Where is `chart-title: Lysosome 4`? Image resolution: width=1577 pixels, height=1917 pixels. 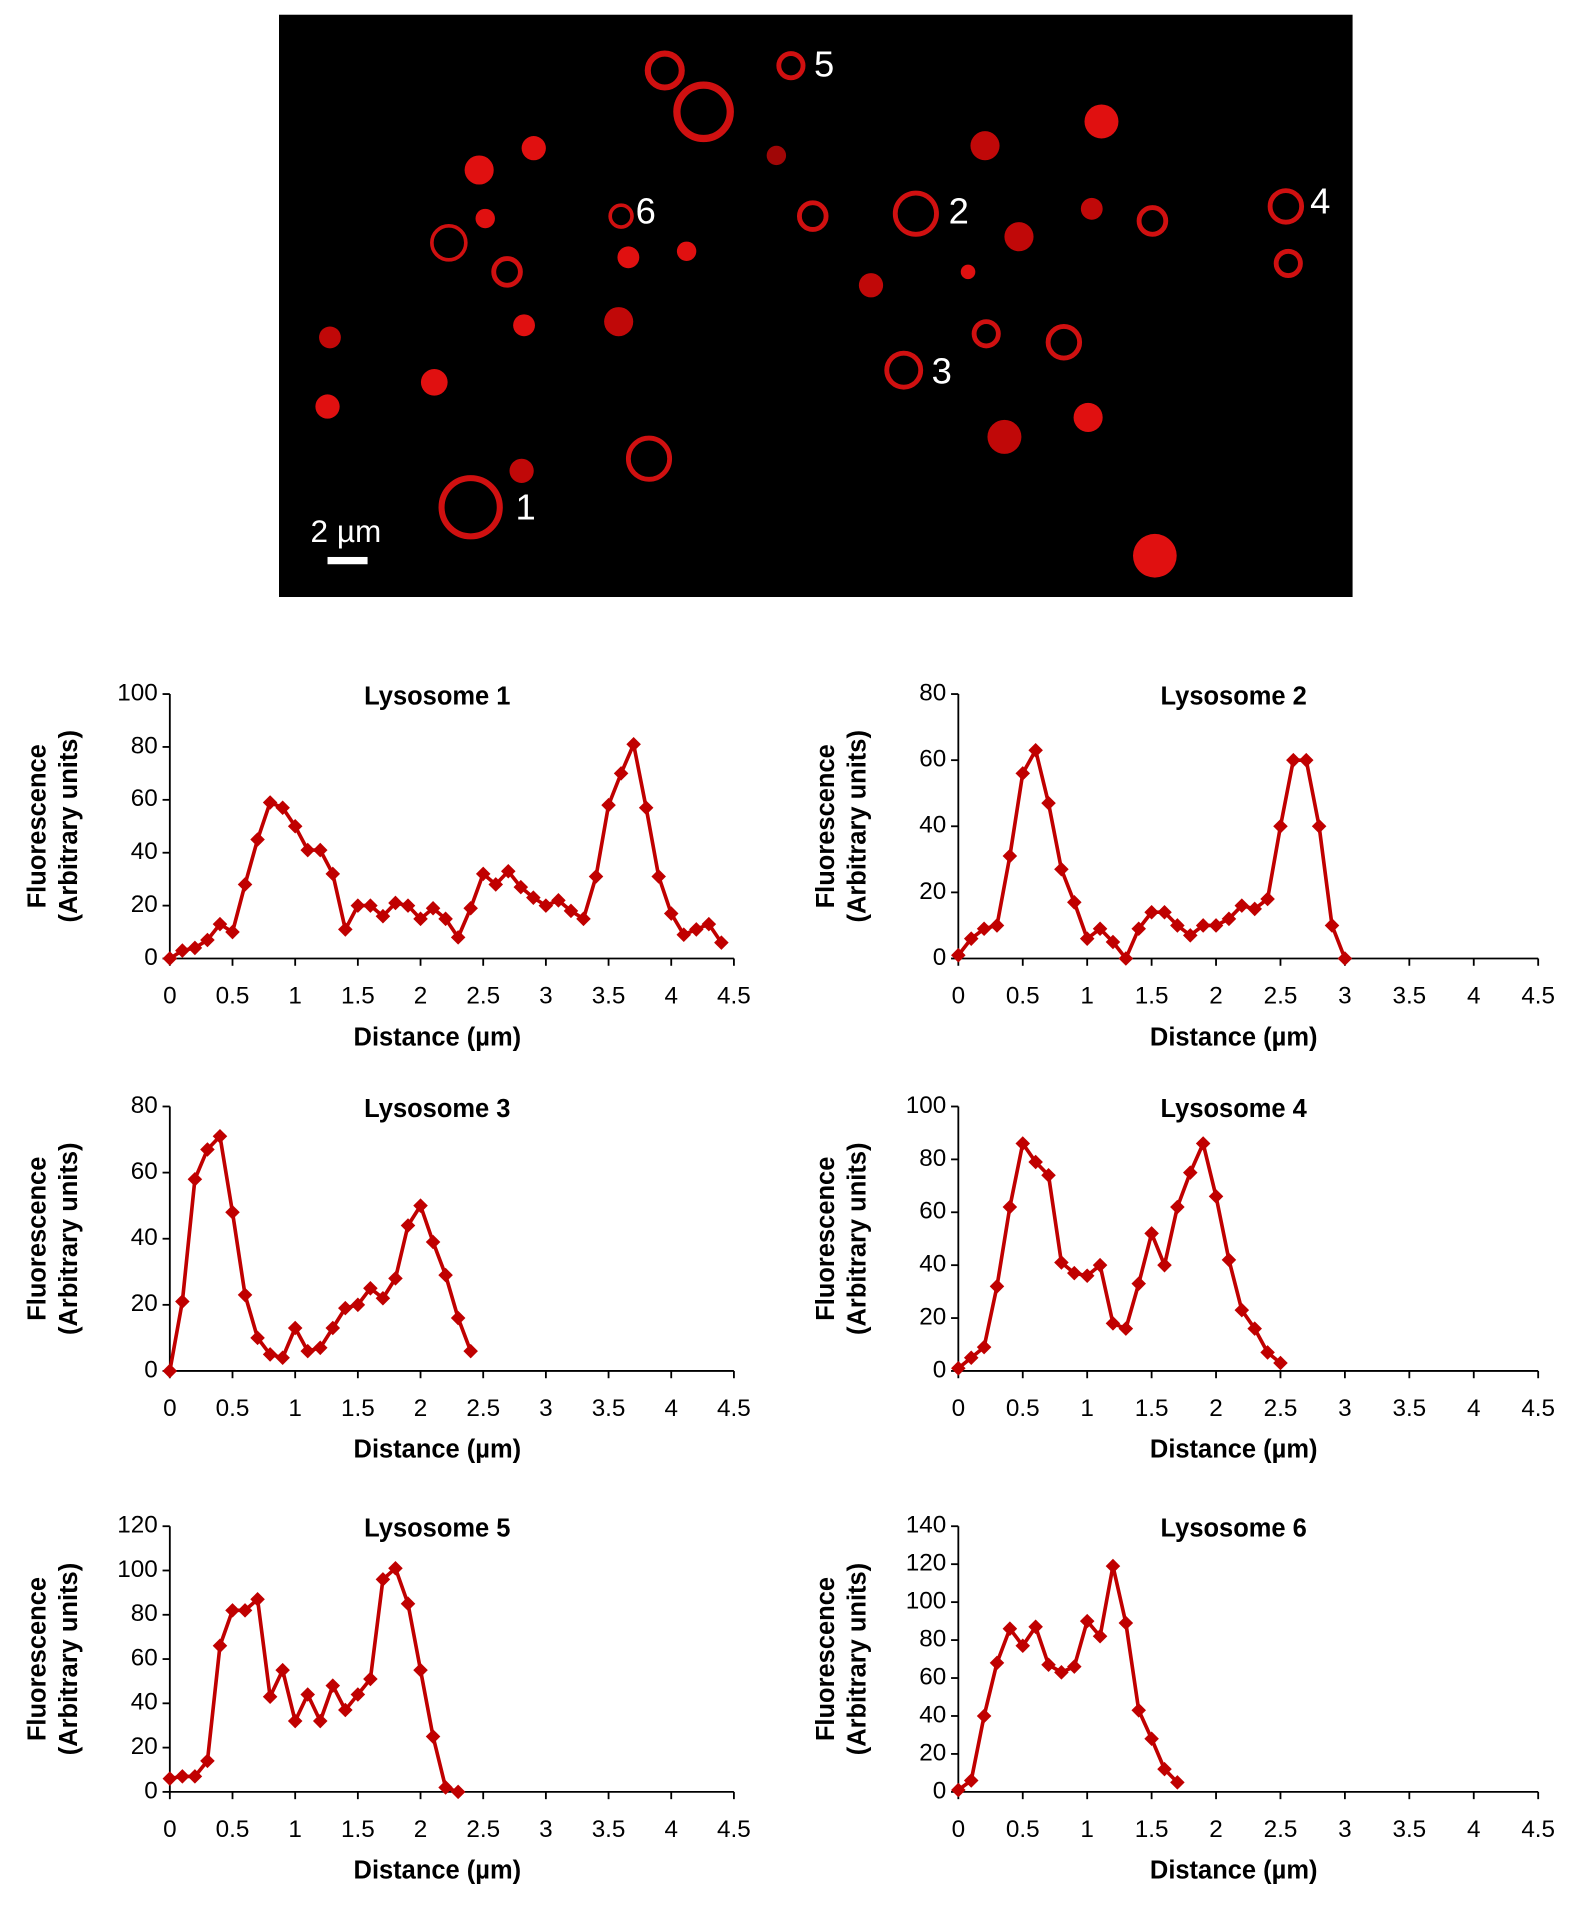
chart-title: Lysosome 4 is located at coordinates (1234, 1109).